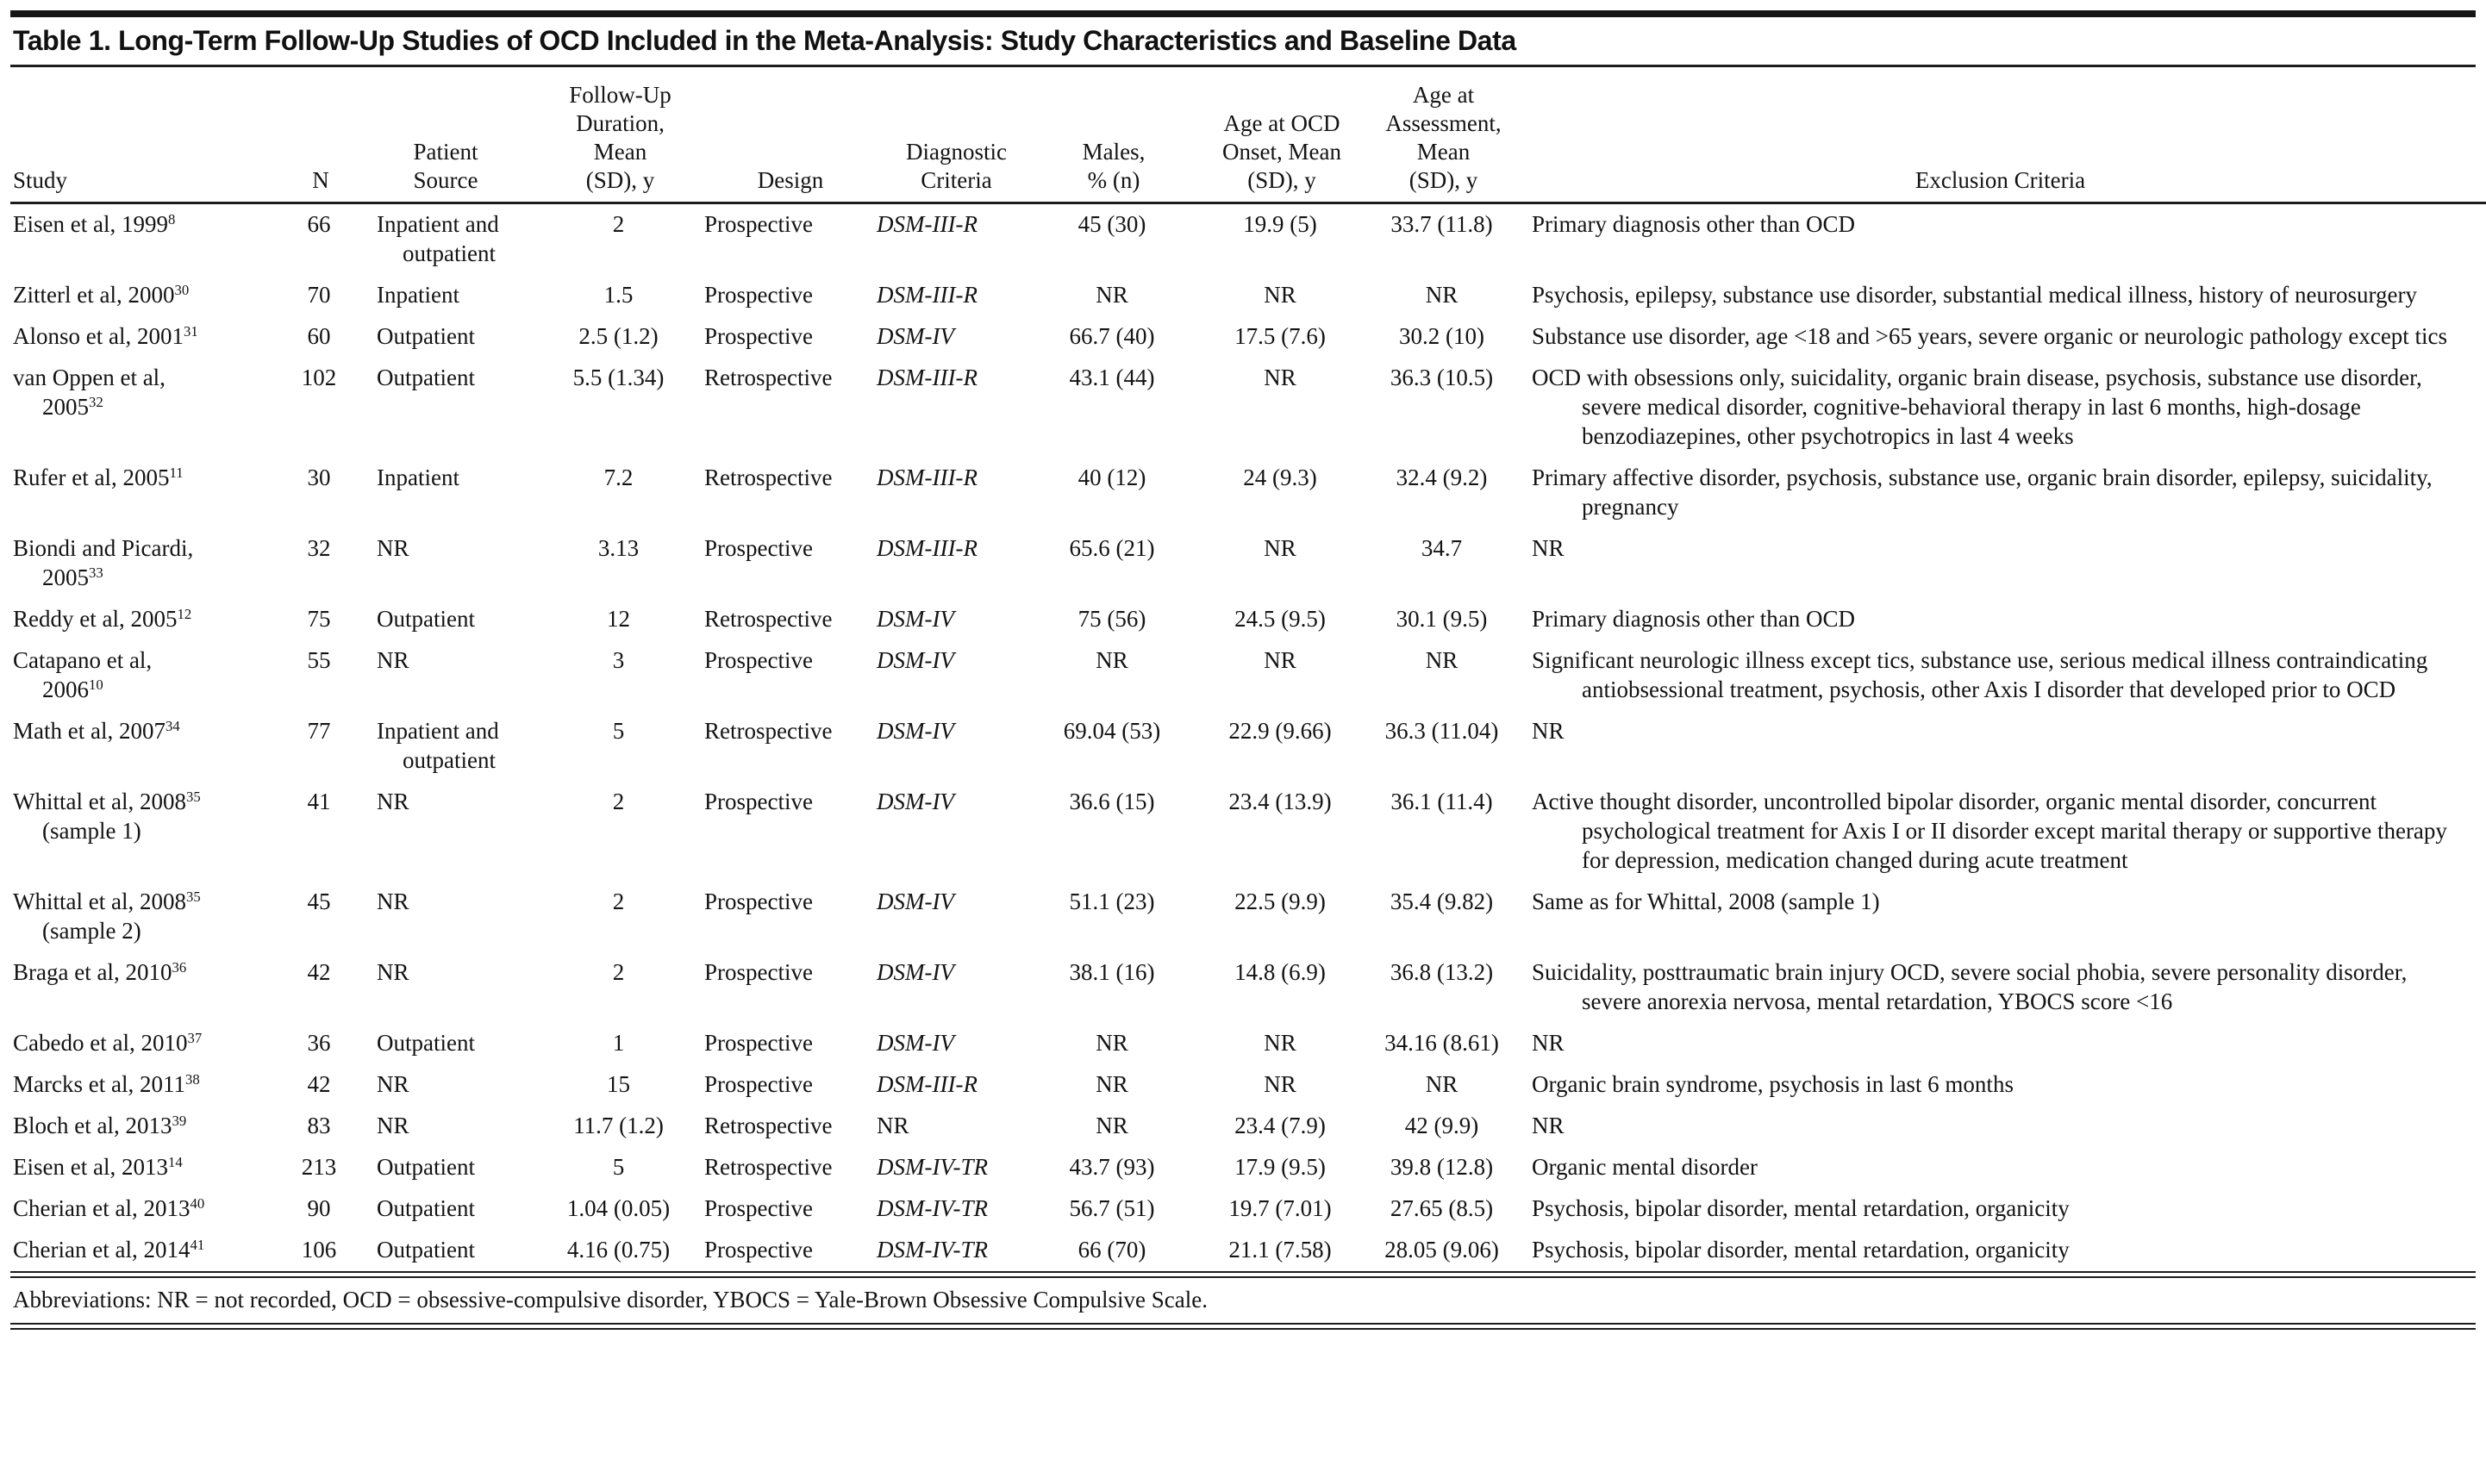  I want to click on cell-assessment: 35.4 (9.82), so click(1443, 917).